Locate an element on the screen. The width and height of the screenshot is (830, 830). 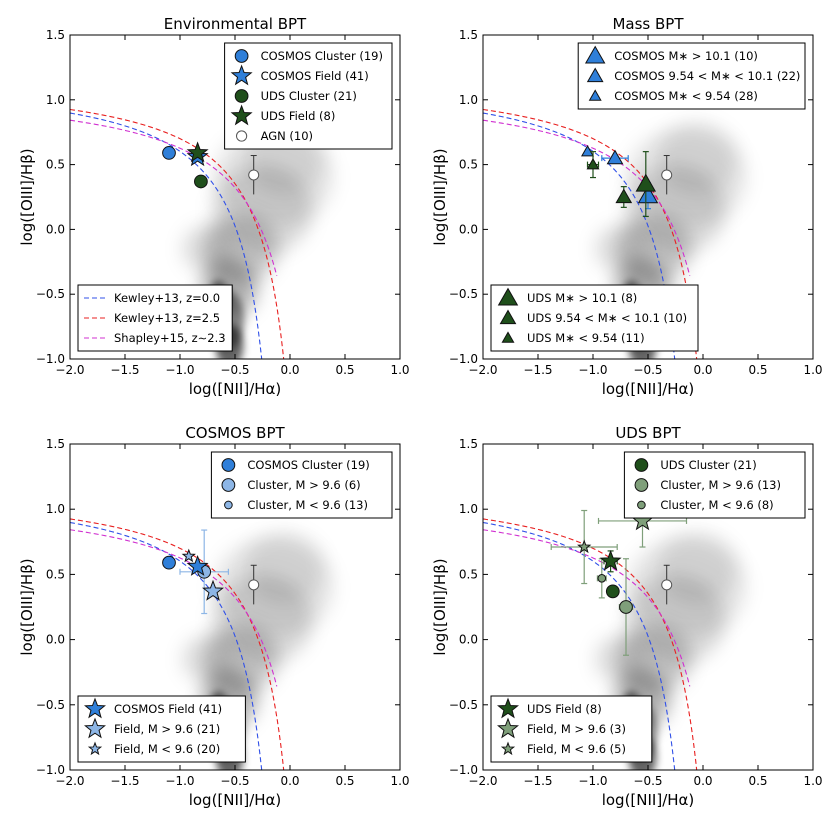
legend-label: Cluster, M < 9.6 (8) is located at coordinates (716, 505).